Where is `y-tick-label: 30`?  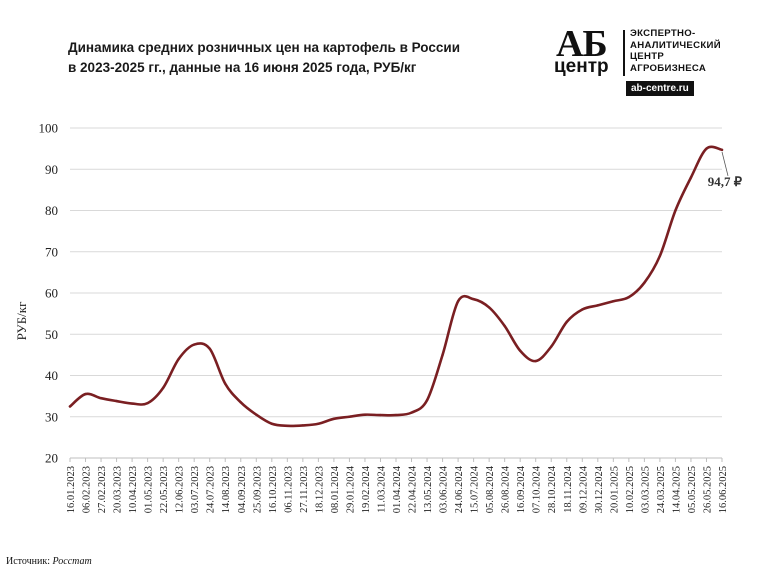 y-tick-label: 30 is located at coordinates (51, 416).